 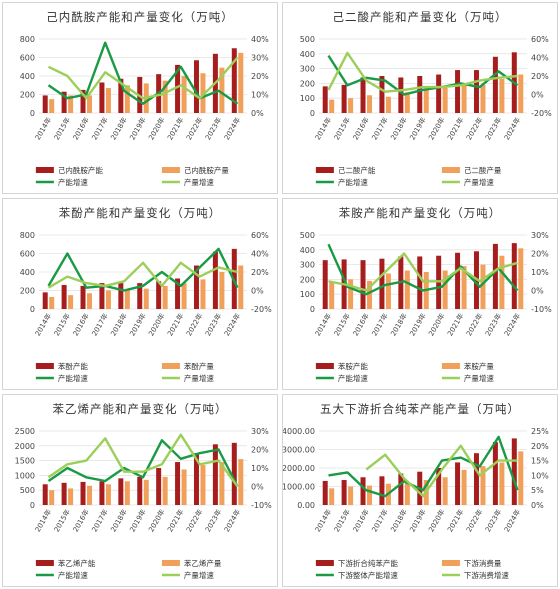 What do you see at coordinates (260, 39) in the screenshot?
I see `y2-tick-label: 40%` at bounding box center [260, 39].